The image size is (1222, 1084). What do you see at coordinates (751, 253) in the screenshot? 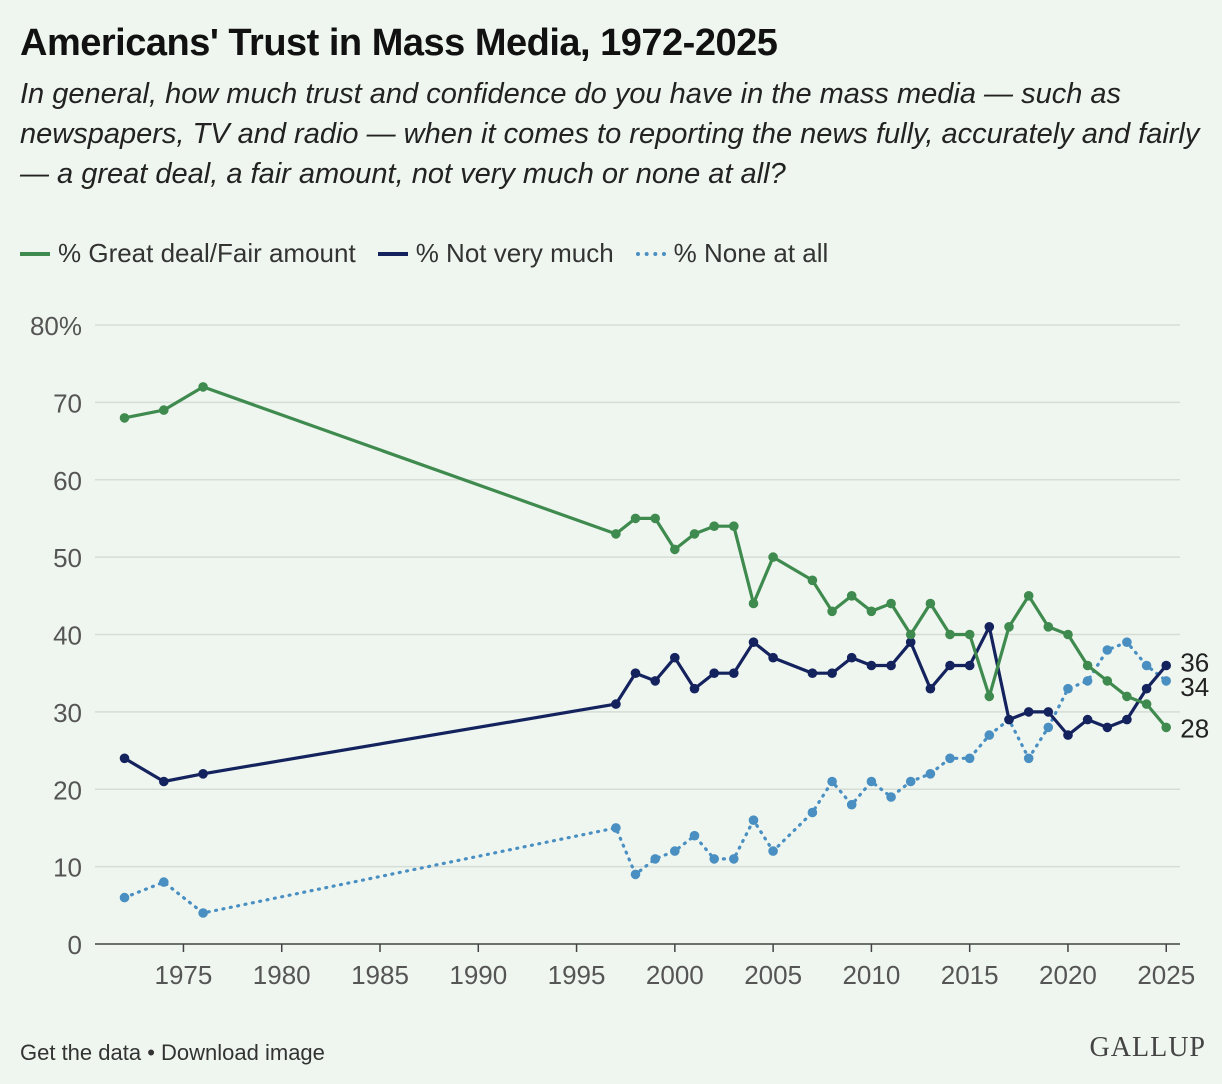
I see `legend-label-none-at-all: % None at all` at bounding box center [751, 253].